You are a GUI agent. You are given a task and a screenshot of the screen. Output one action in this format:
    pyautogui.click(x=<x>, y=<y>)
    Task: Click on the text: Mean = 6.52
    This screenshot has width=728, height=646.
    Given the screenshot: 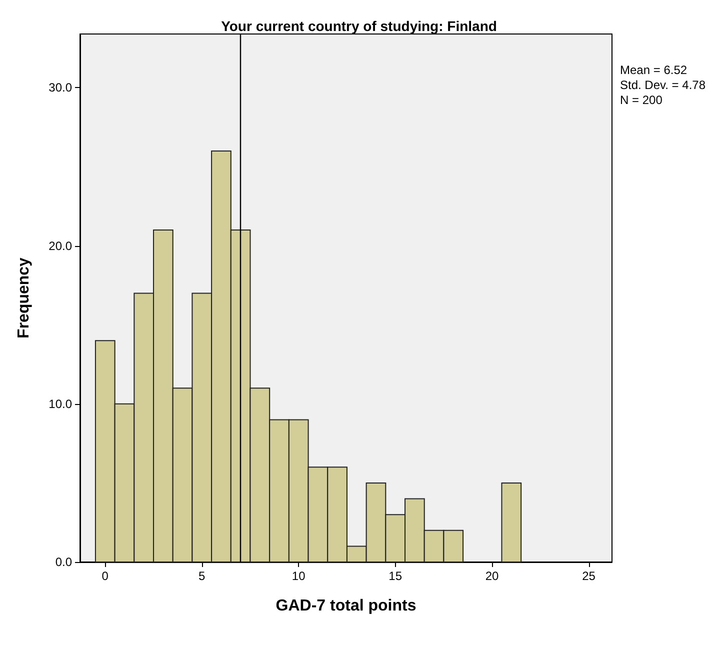 What is the action you would take?
    pyautogui.click(x=654, y=70)
    